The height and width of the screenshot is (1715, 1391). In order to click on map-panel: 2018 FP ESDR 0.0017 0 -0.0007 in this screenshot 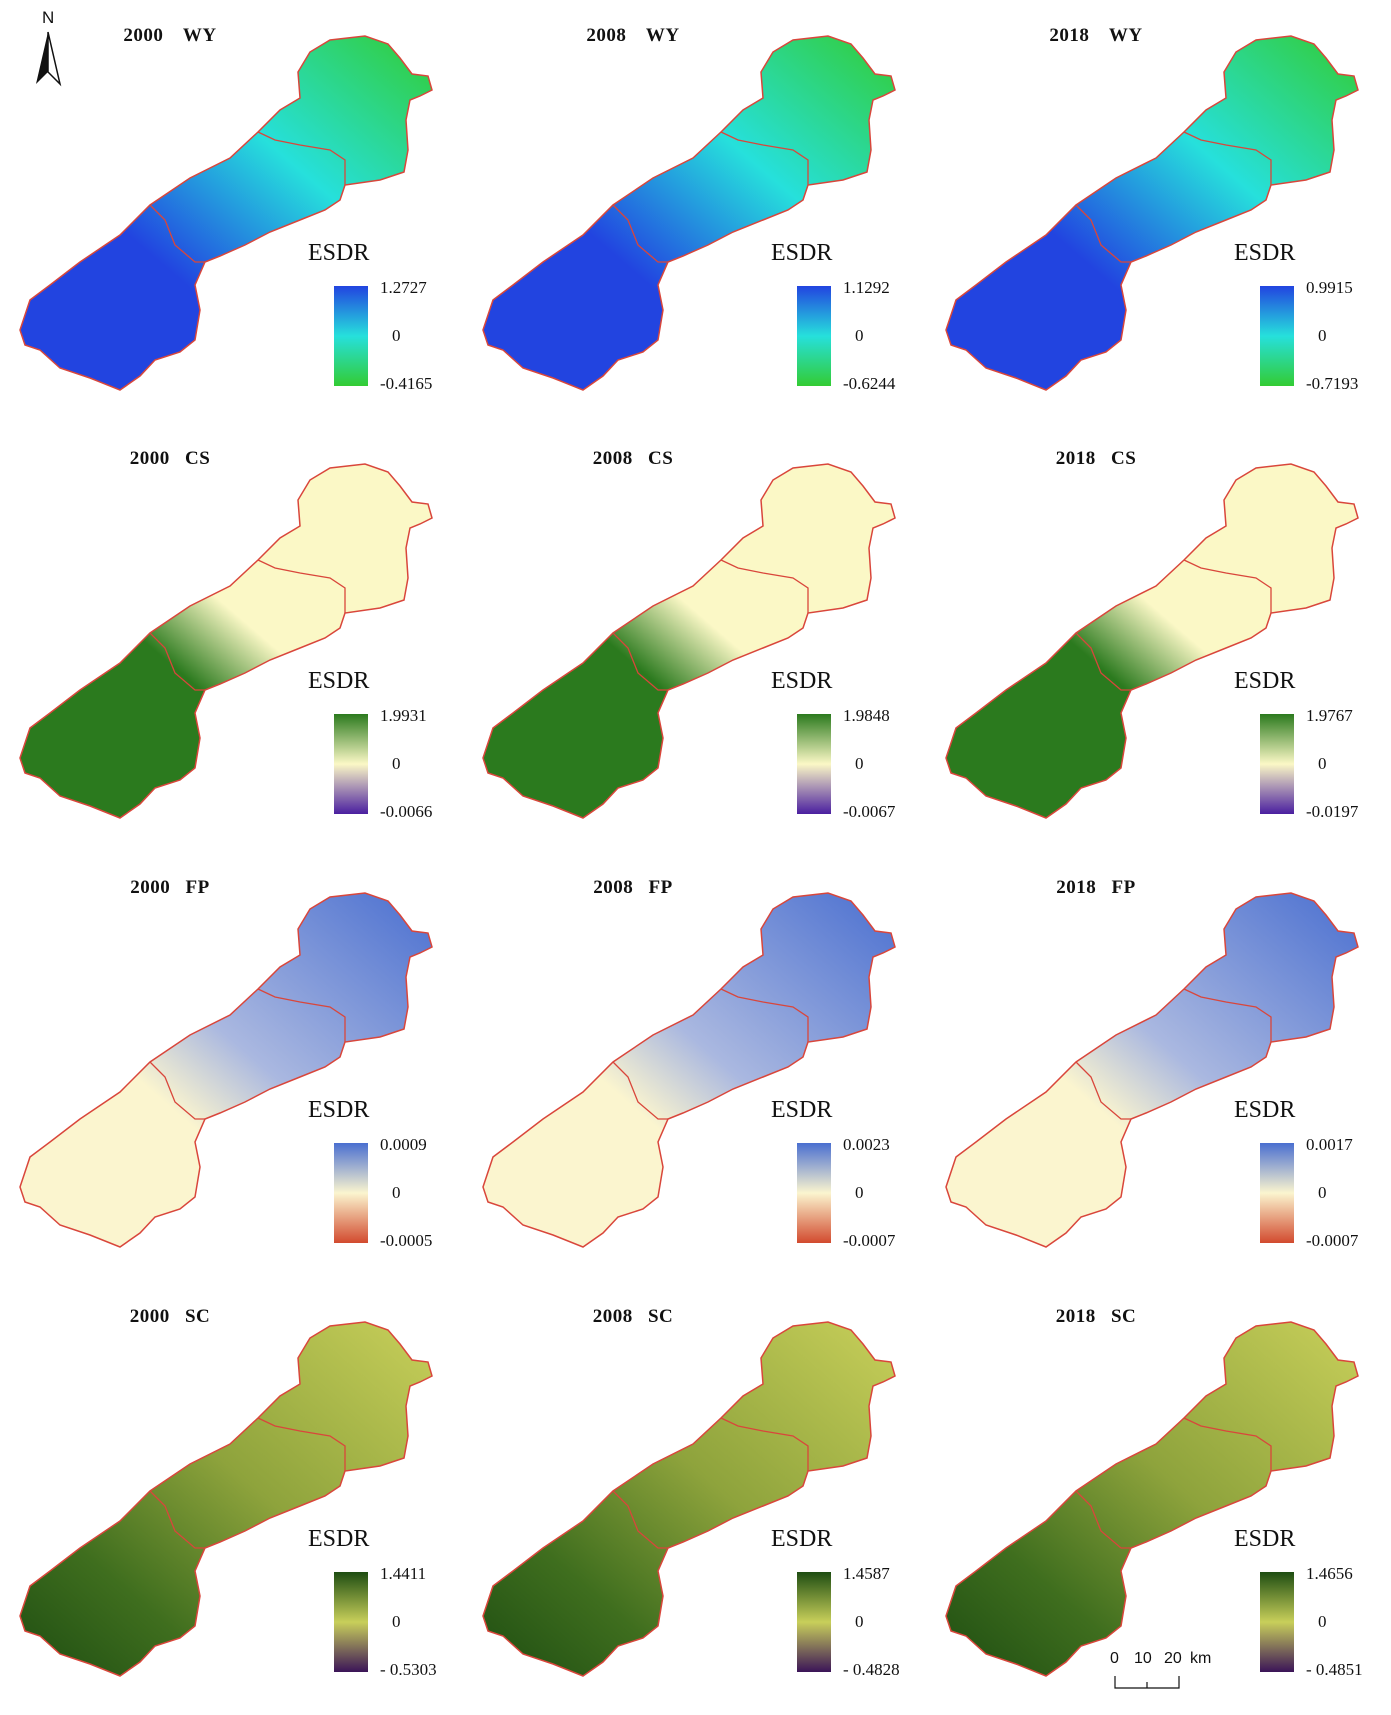, I will do `click(1157, 1071)`.